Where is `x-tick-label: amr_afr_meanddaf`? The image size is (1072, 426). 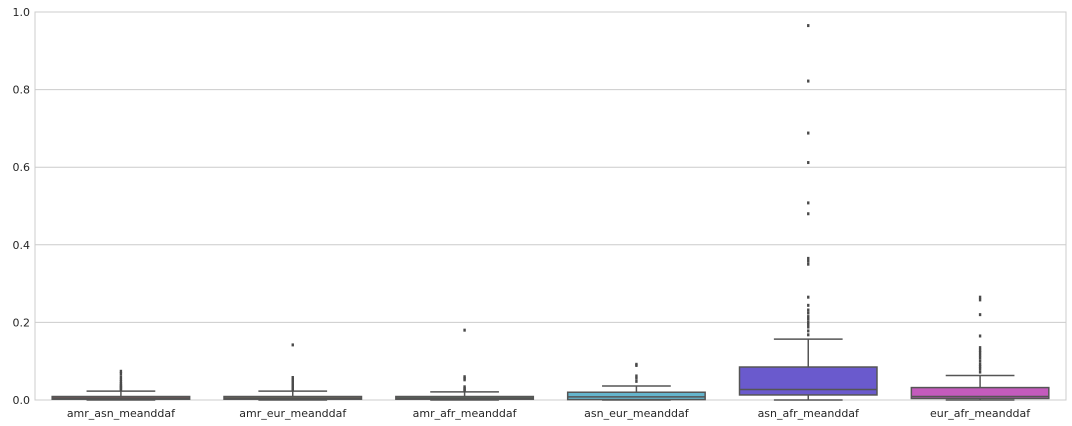 x-tick-label: amr_afr_meanddaf is located at coordinates (465, 413).